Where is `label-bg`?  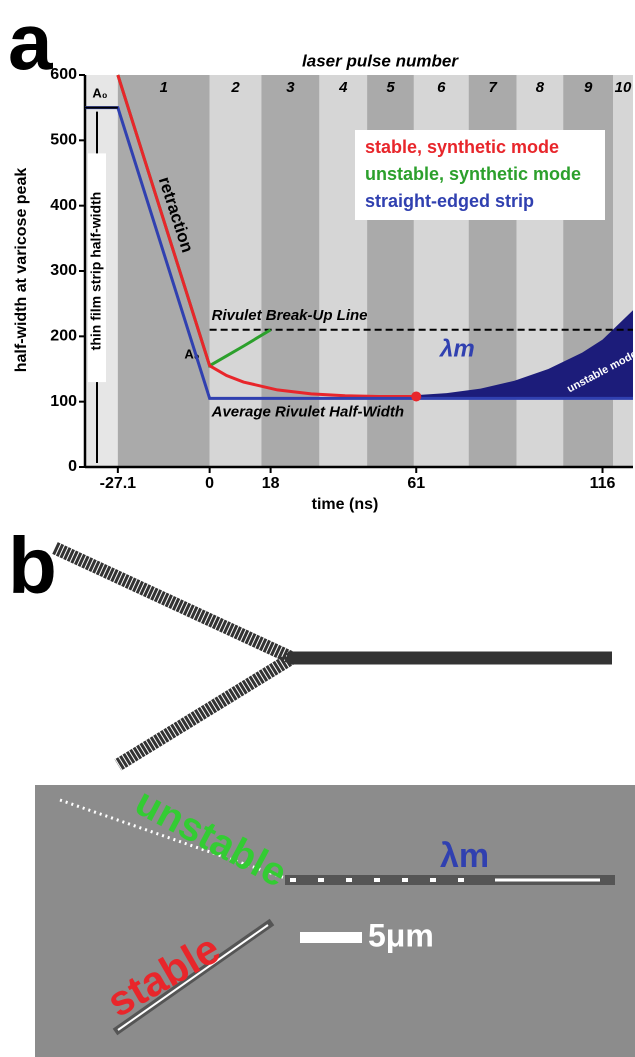 label-bg is located at coordinates (97, 268).